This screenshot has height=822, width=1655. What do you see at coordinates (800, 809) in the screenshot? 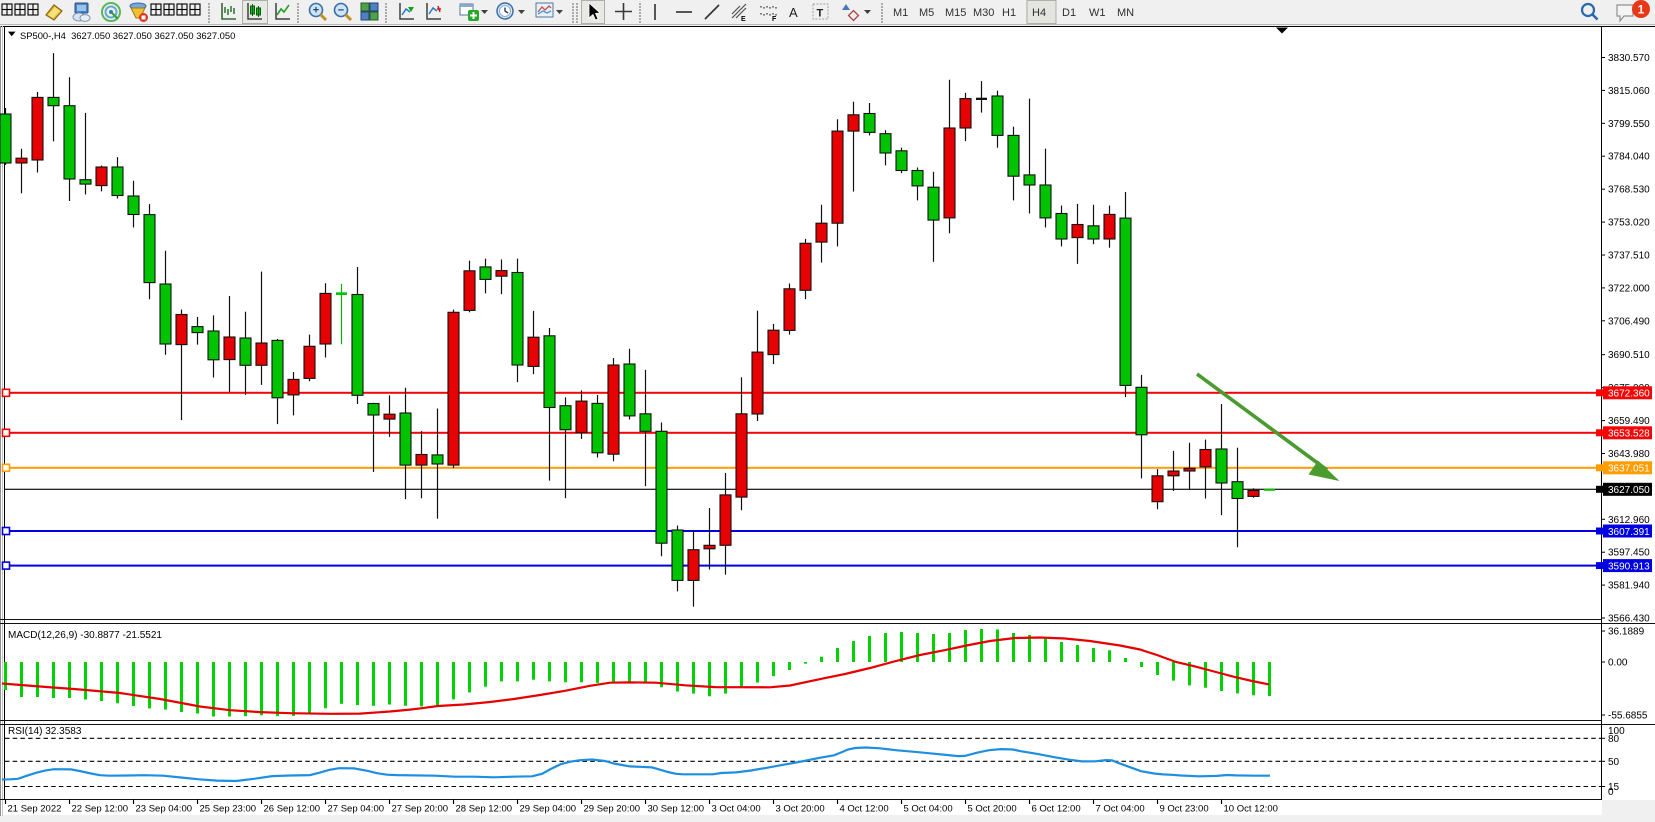
I see `svg-text: 3 Oct 20:00` at bounding box center [800, 809].